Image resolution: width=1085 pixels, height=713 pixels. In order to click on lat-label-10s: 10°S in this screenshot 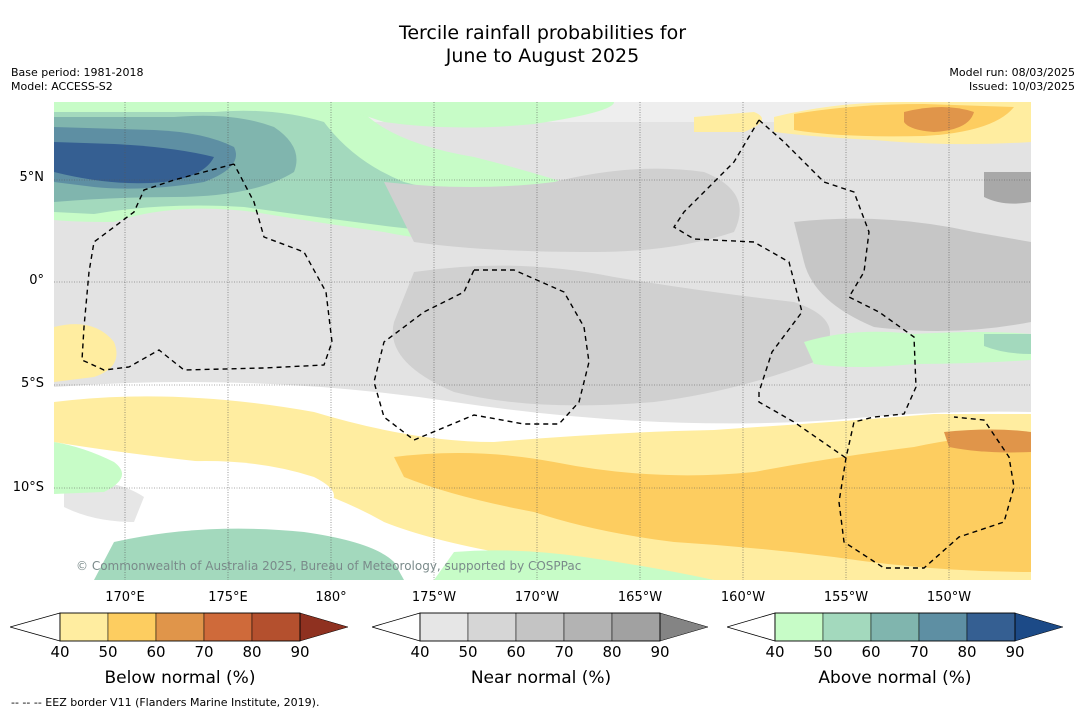, I will do `click(28, 487)`.